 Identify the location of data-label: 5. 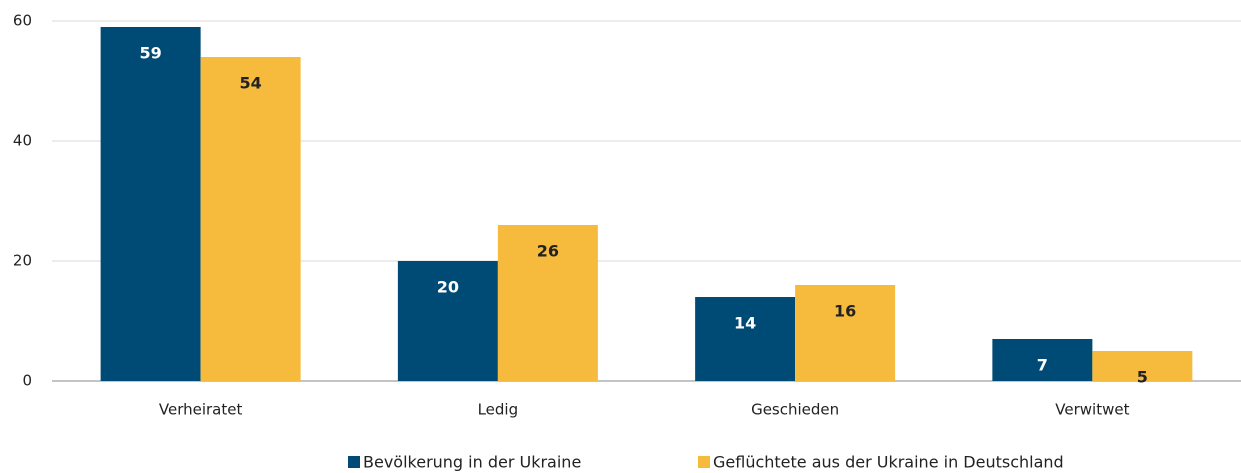
(1142, 377).